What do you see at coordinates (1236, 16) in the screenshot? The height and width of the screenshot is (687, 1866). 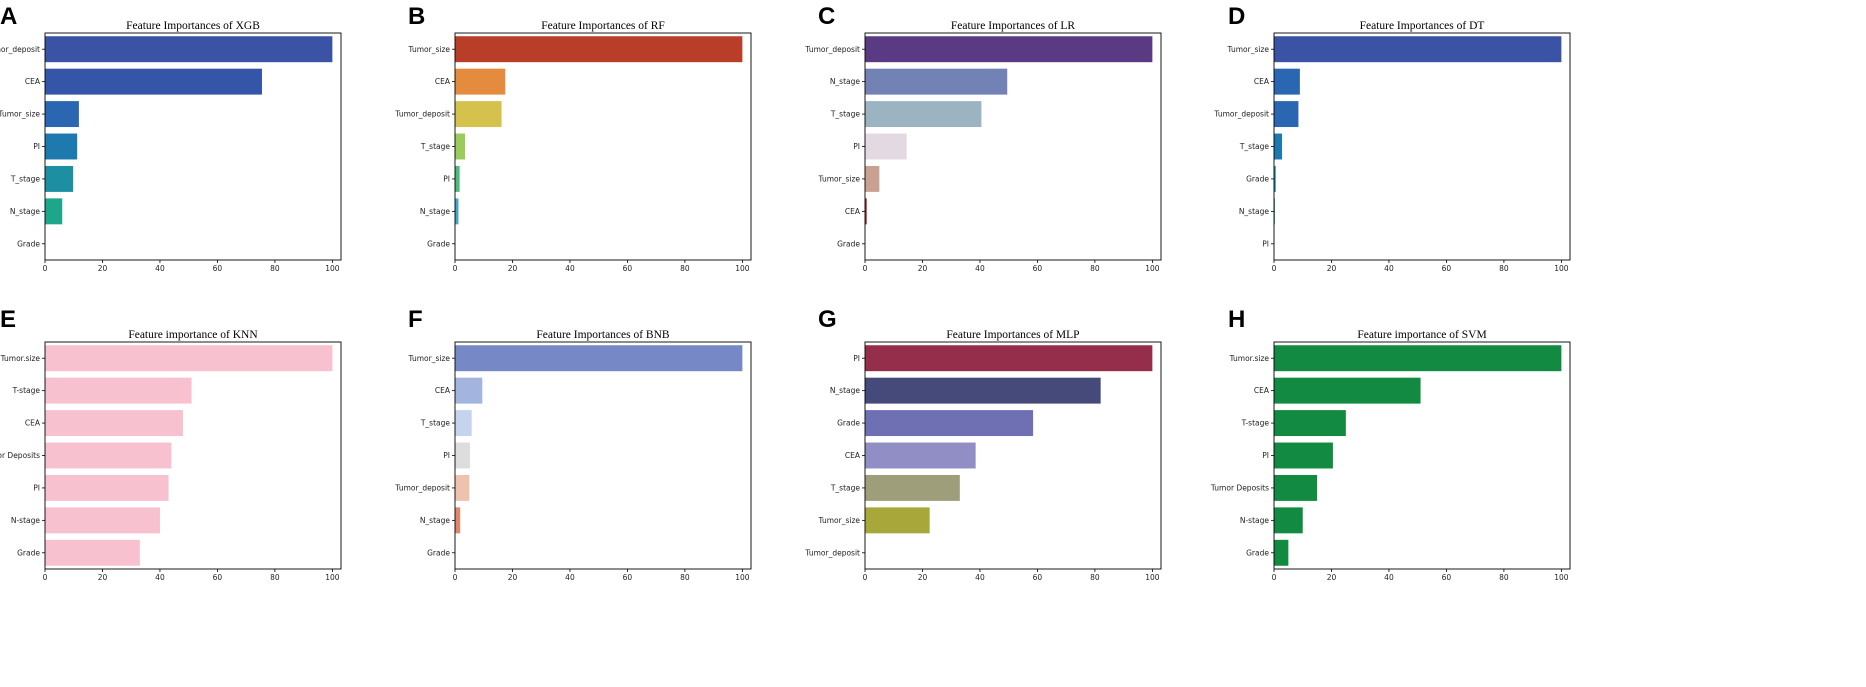 I see `panel-letter: D` at bounding box center [1236, 16].